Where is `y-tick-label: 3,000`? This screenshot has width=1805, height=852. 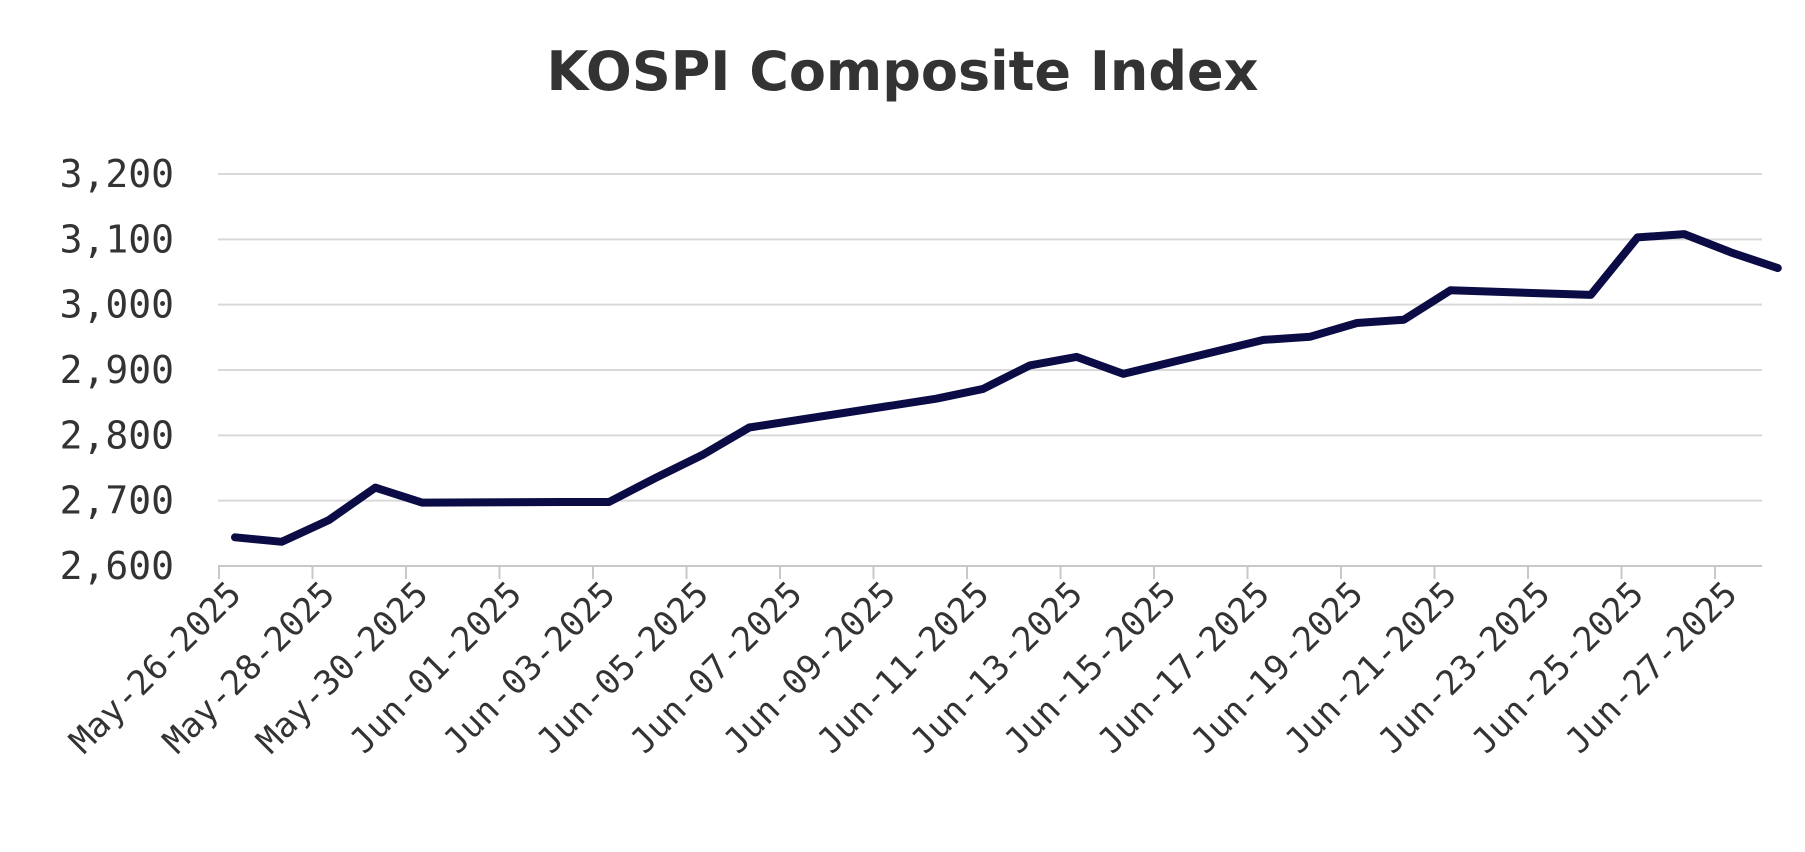 y-tick-label: 3,000 is located at coordinates (117, 305).